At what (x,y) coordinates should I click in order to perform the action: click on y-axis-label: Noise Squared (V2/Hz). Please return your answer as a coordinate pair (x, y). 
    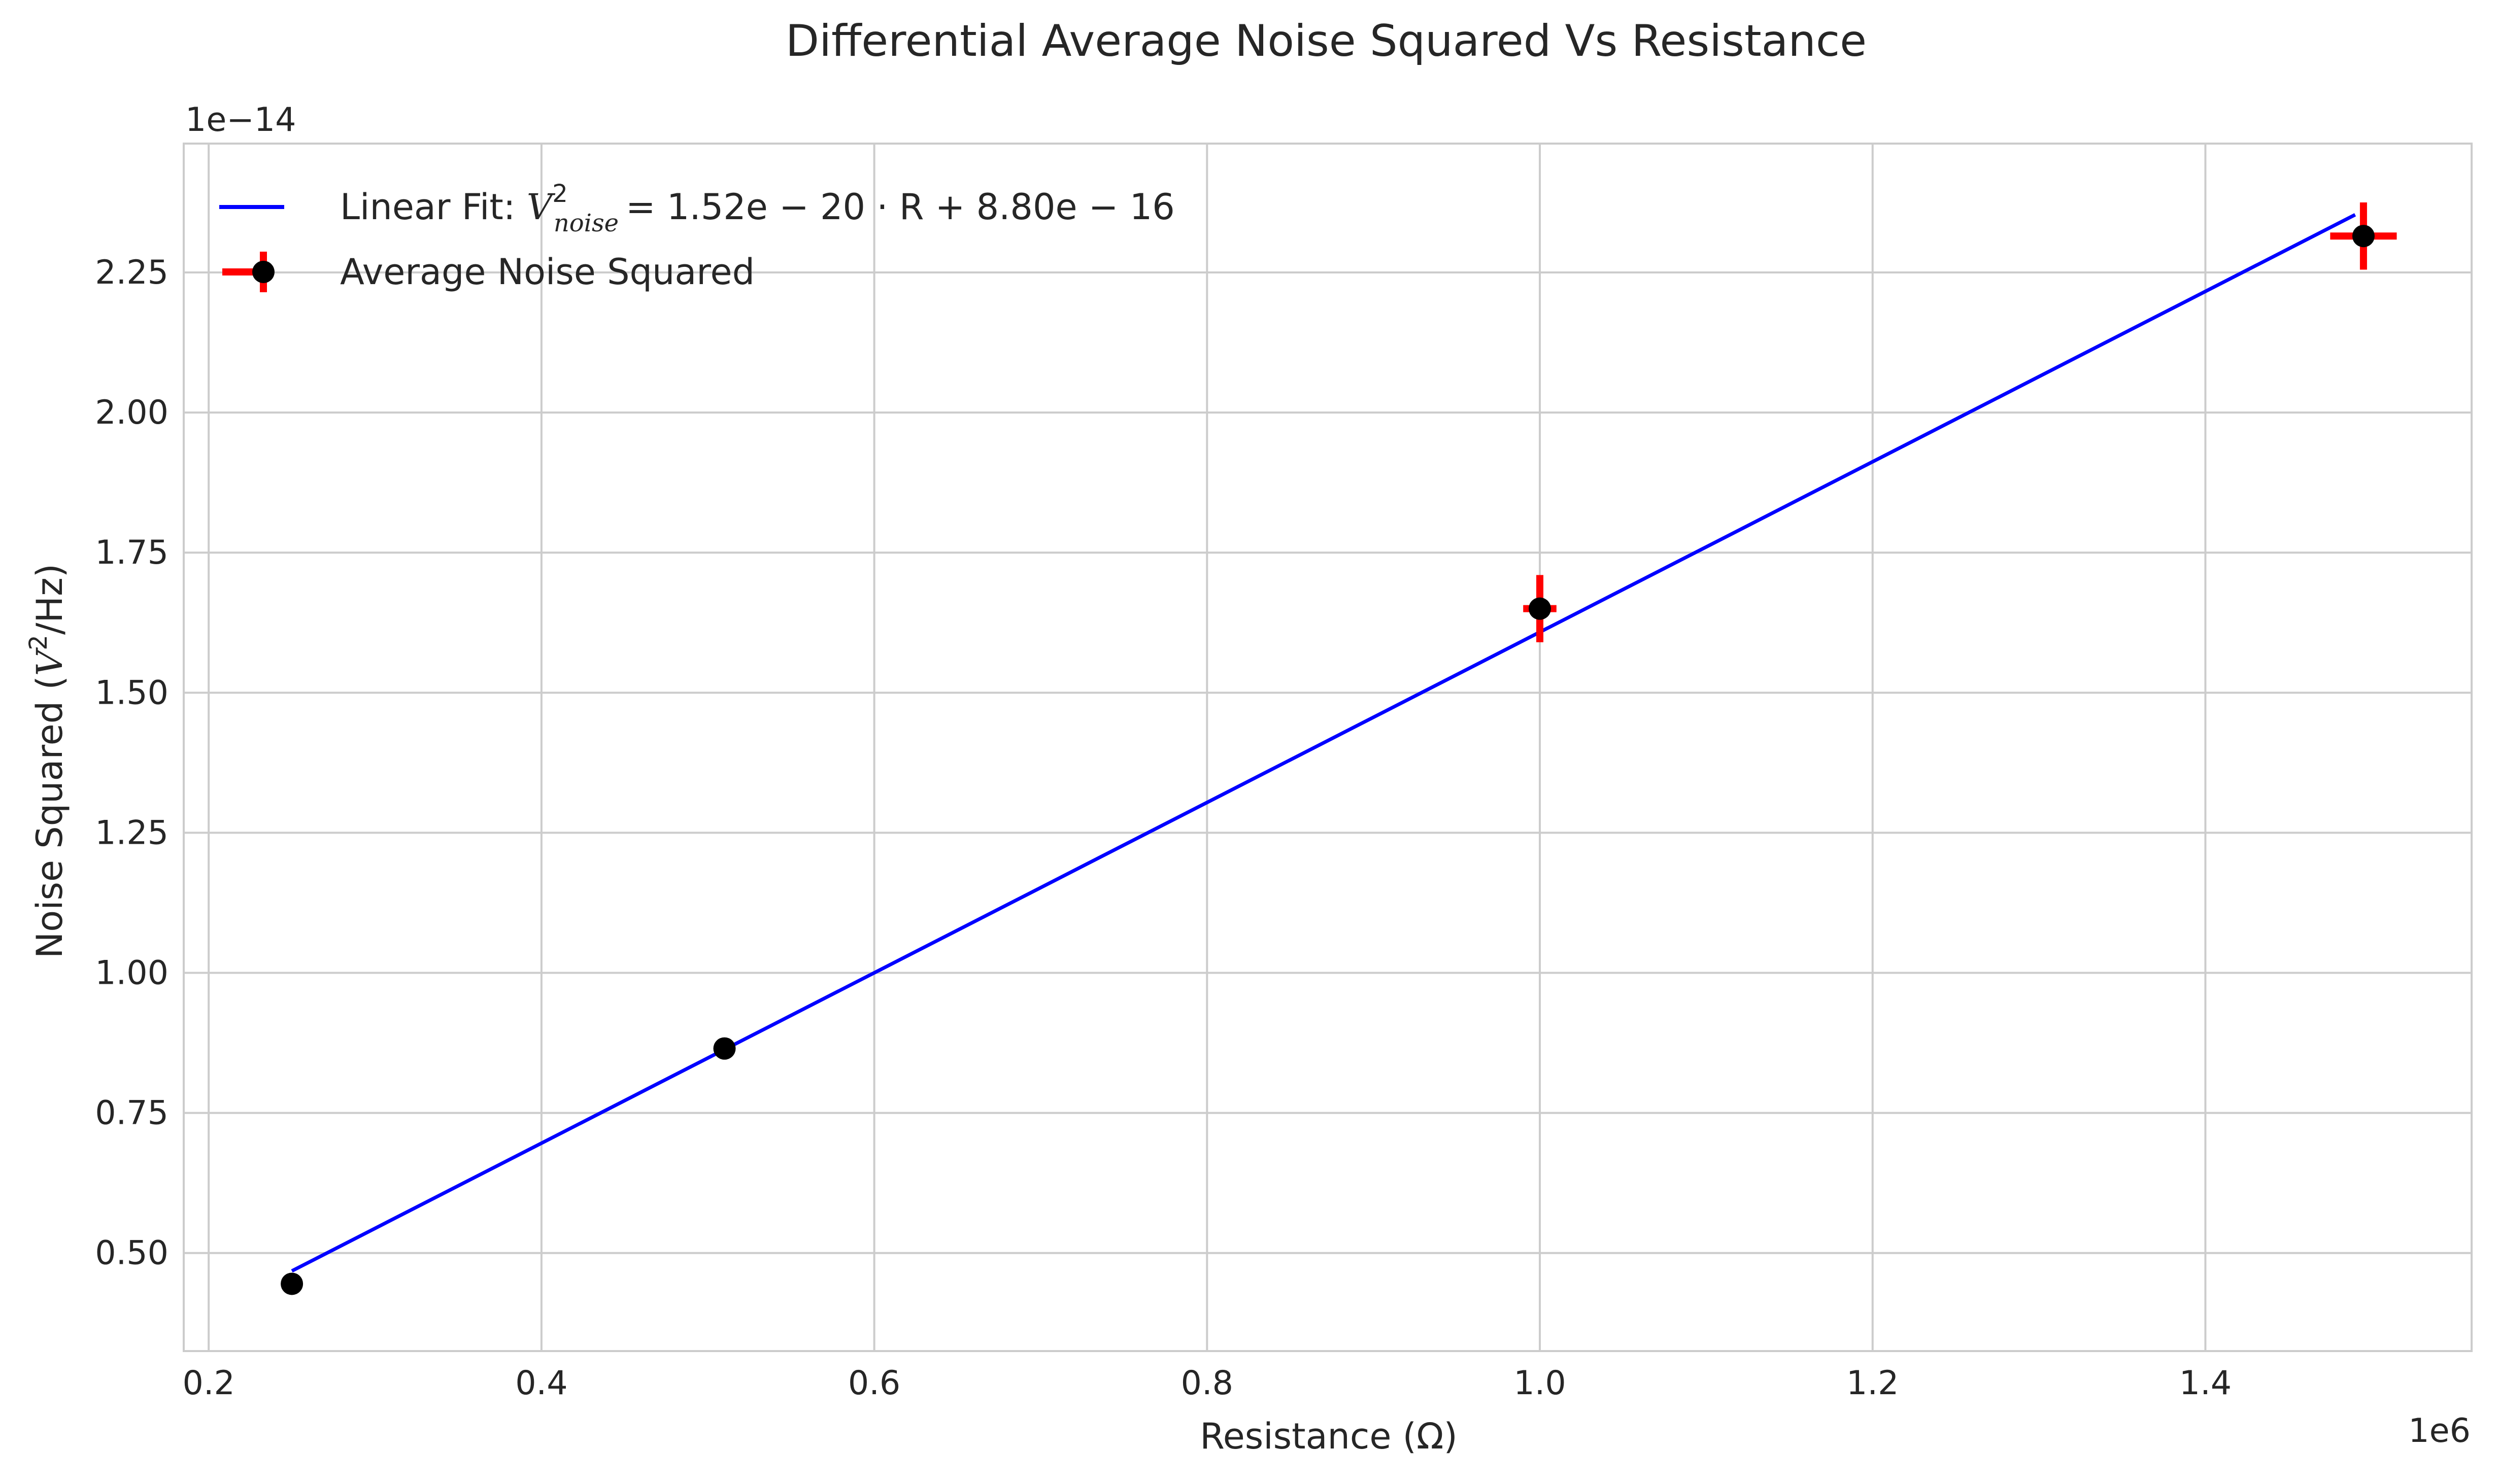
    Looking at the image, I should click on (47, 761).